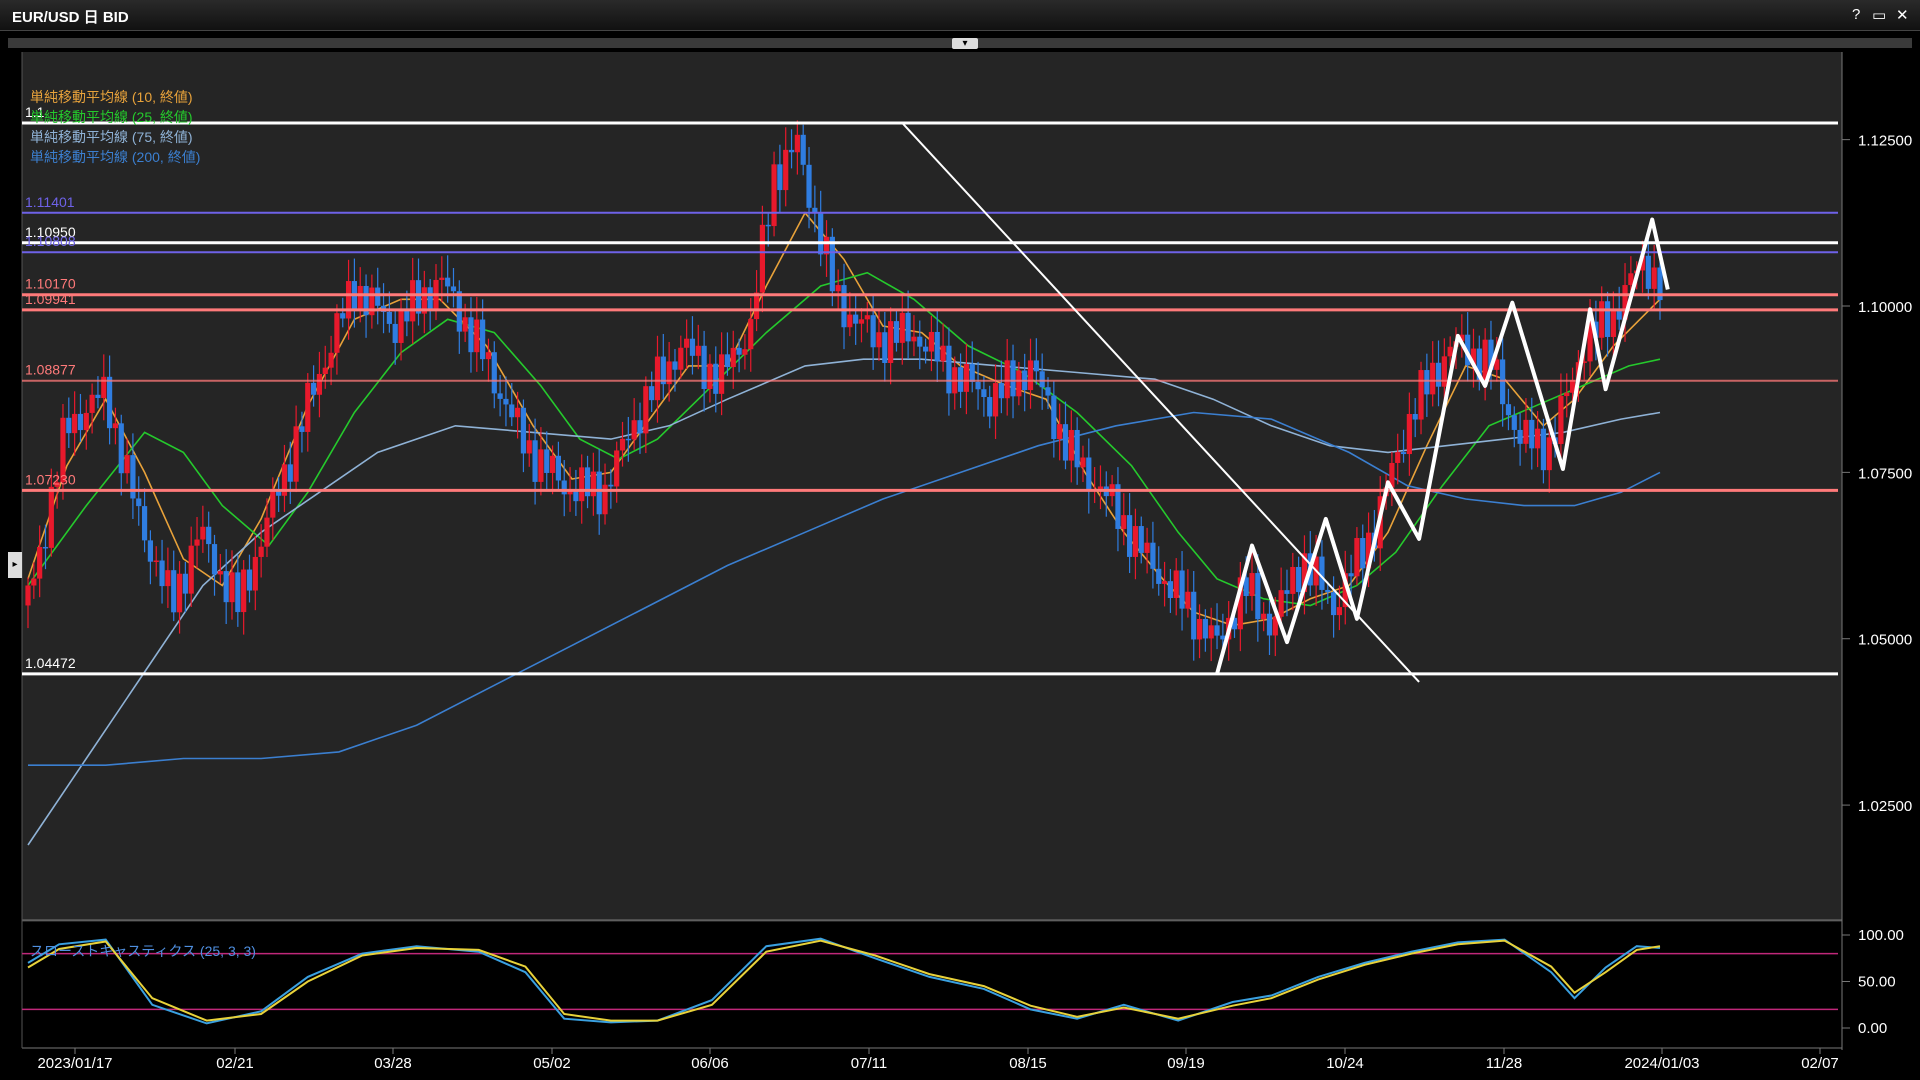 Image resolution: width=1920 pixels, height=1080 pixels. I want to click on level-label: 1.08877, so click(50, 370).